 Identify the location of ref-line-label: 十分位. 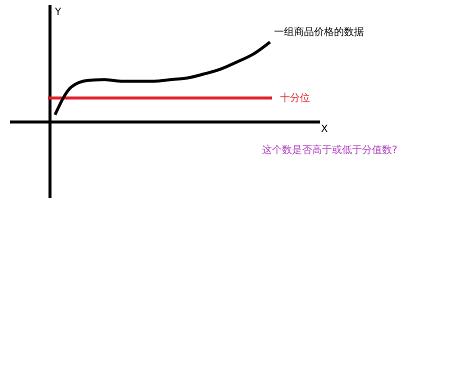
(295, 98).